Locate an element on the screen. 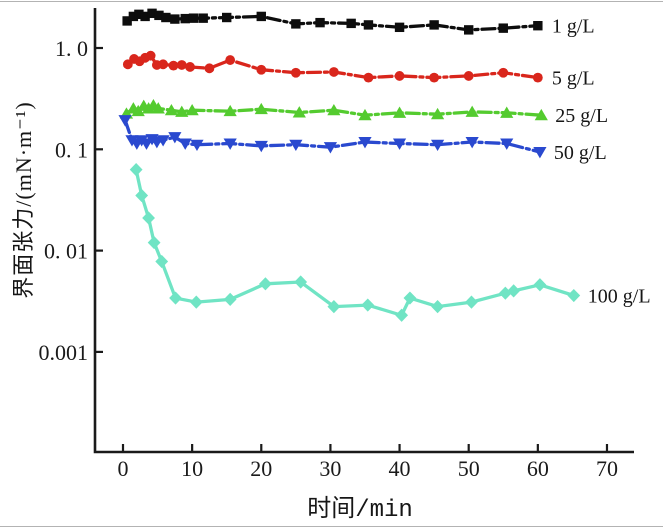 This screenshot has height=528, width=663. series-label-100-g-l: 100 g/L is located at coordinates (619, 297).